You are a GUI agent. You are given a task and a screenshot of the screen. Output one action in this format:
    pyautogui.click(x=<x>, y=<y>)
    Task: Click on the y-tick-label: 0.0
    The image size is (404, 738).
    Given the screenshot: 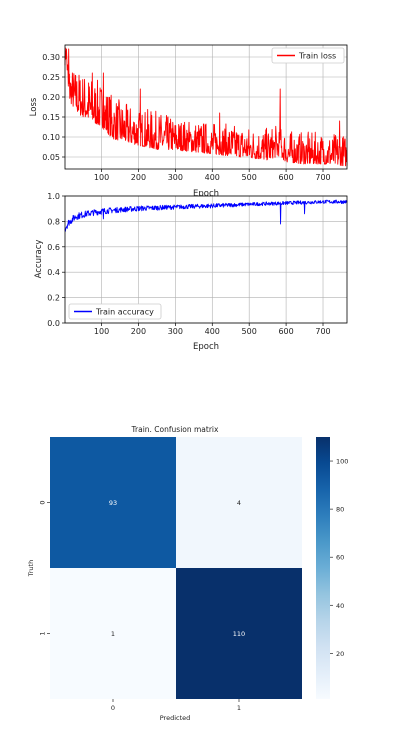 What is the action you would take?
    pyautogui.click(x=53, y=323)
    